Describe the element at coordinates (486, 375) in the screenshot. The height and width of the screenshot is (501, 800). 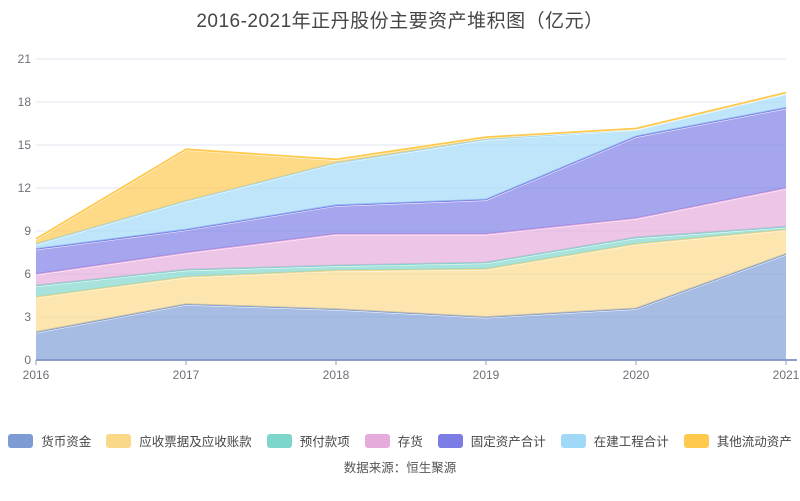
I see `x-axis-label: 2019` at that location.